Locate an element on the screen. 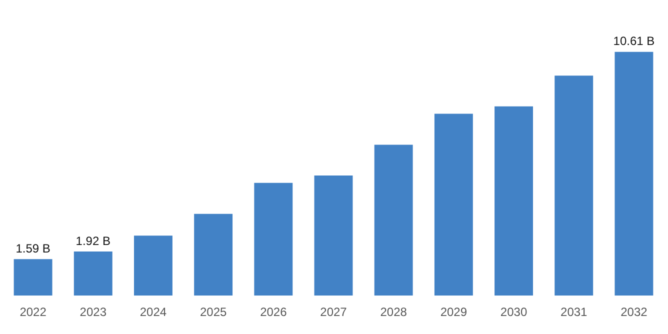 Image resolution: width=668 pixels, height=334 pixels. x-tick-label: 2027 is located at coordinates (334, 312).